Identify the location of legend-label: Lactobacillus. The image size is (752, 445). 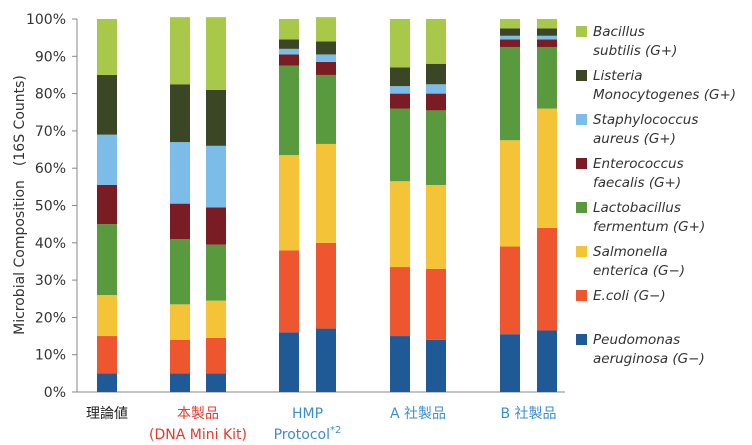
(637, 208).